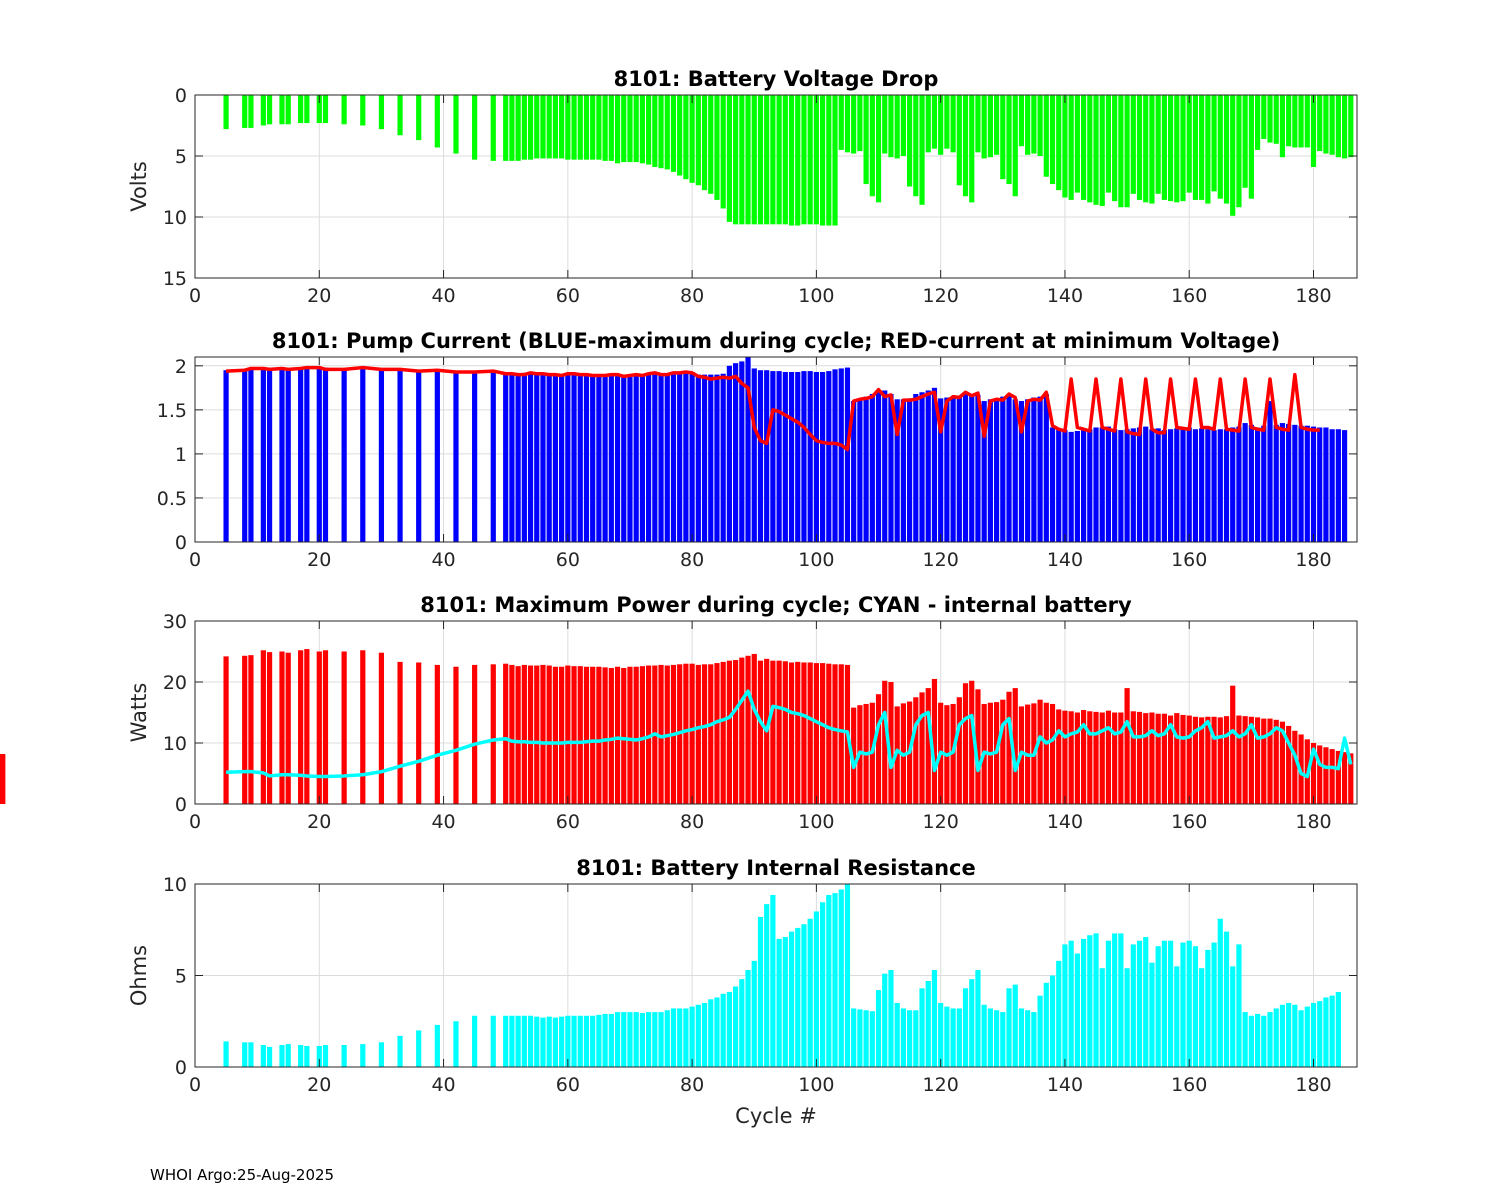 The width and height of the screenshot is (1500, 1200). What do you see at coordinates (1313, 822) in the screenshot?
I see `x-tick-label: 180` at bounding box center [1313, 822].